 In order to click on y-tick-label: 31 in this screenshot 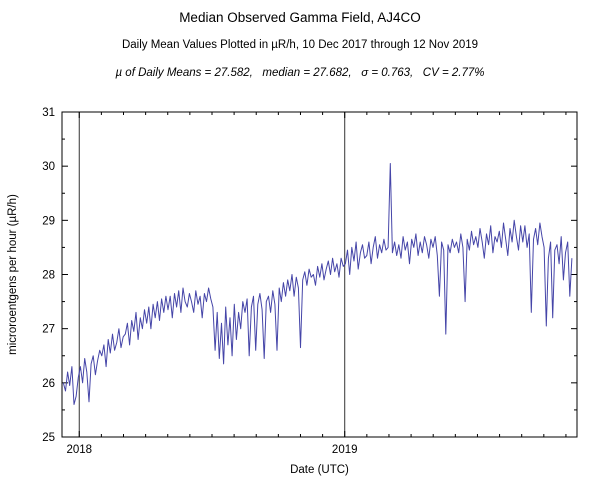, I will do `click(48, 113)`.